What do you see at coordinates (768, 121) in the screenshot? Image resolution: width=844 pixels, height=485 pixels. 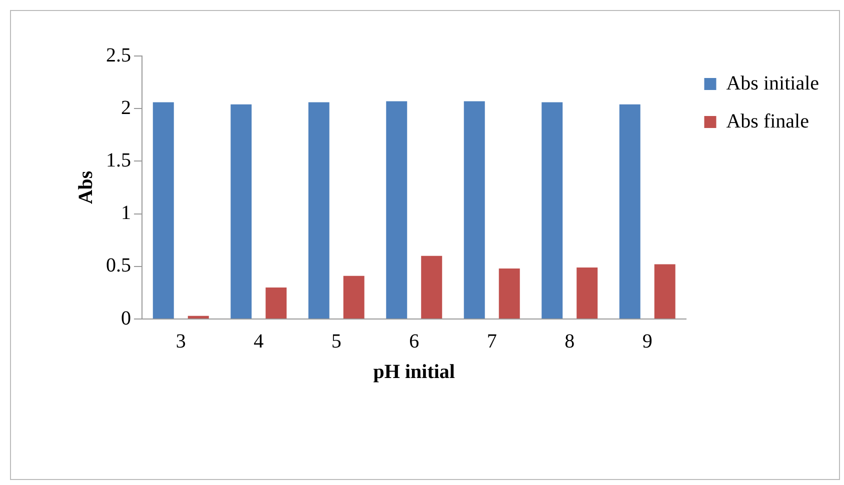 I see `legend-label: Abs finale` at bounding box center [768, 121].